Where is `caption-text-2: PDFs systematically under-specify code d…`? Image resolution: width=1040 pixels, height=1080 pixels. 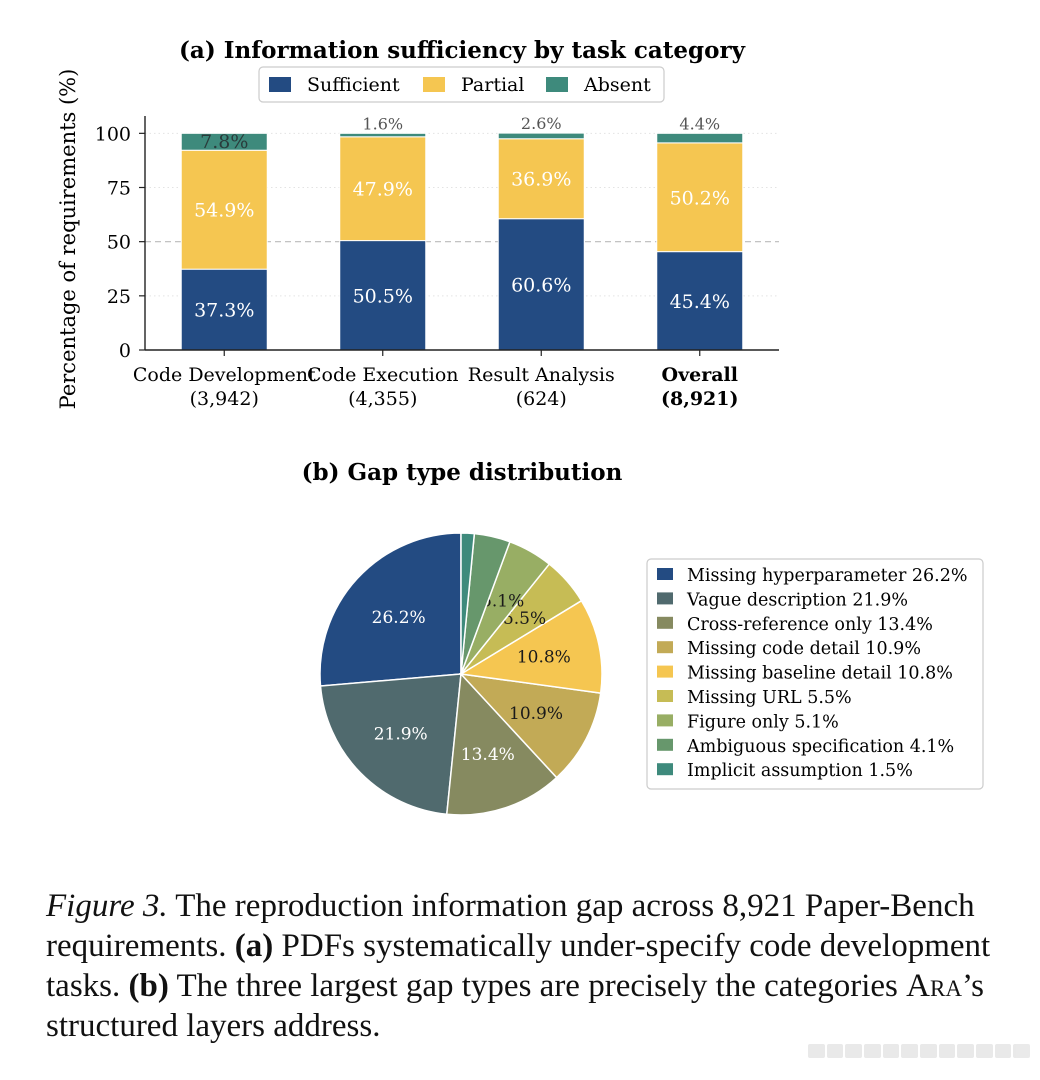 caption-text-2: PDFs systematically under-specify code d… is located at coordinates (518, 966).